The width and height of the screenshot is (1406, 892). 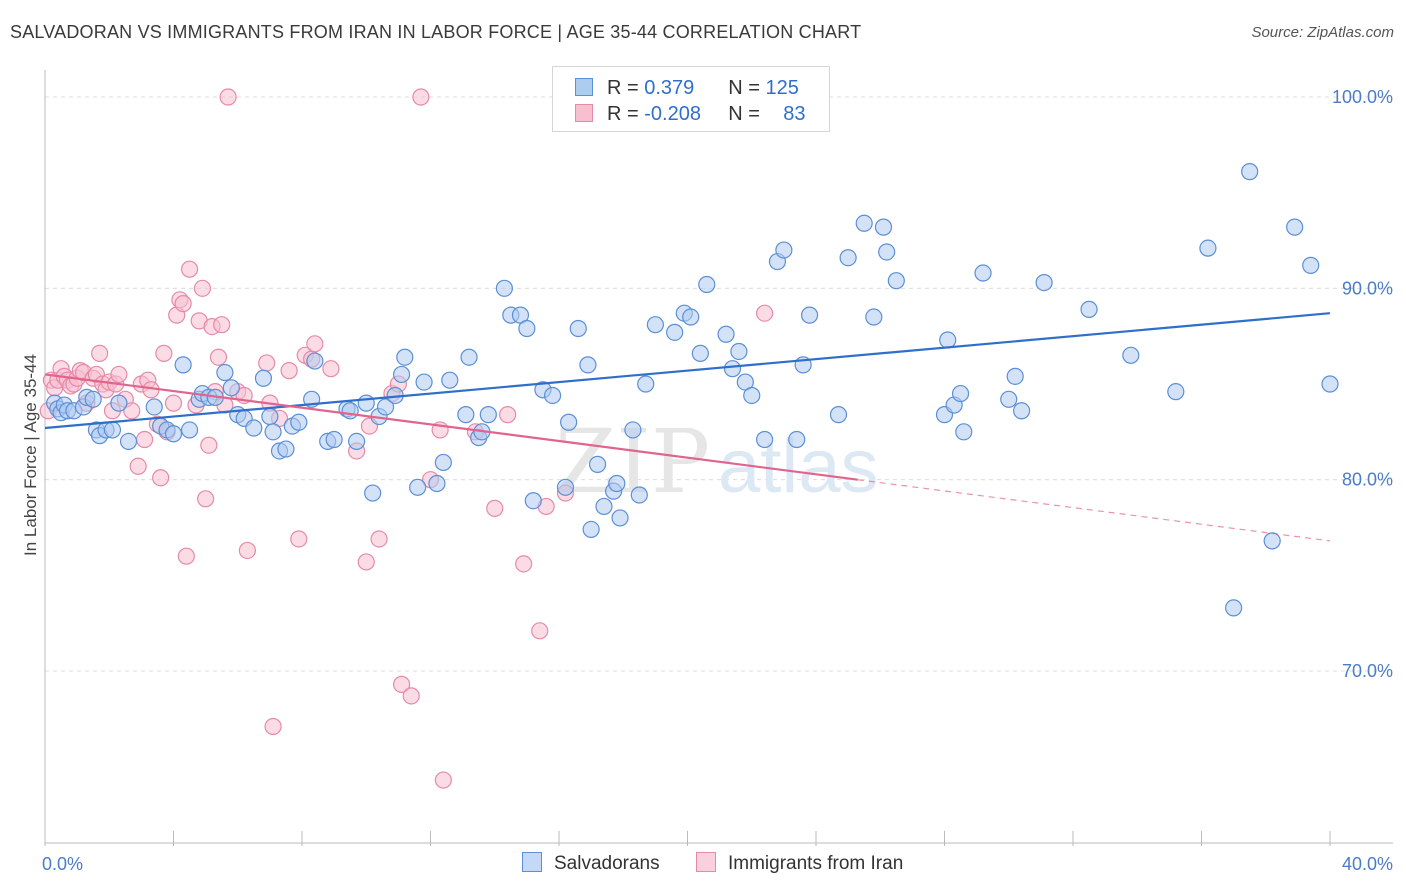 What do you see at coordinates (591, 863) in the screenshot?
I see `bottom-legend-salvadorans: Salvadorans` at bounding box center [591, 863].